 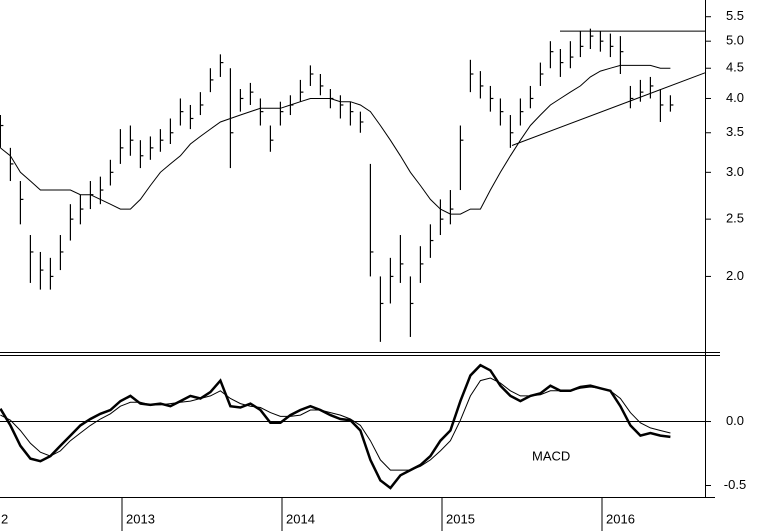 What do you see at coordinates (140, 518) in the screenshot?
I see `x-tick-label: 2013` at bounding box center [140, 518].